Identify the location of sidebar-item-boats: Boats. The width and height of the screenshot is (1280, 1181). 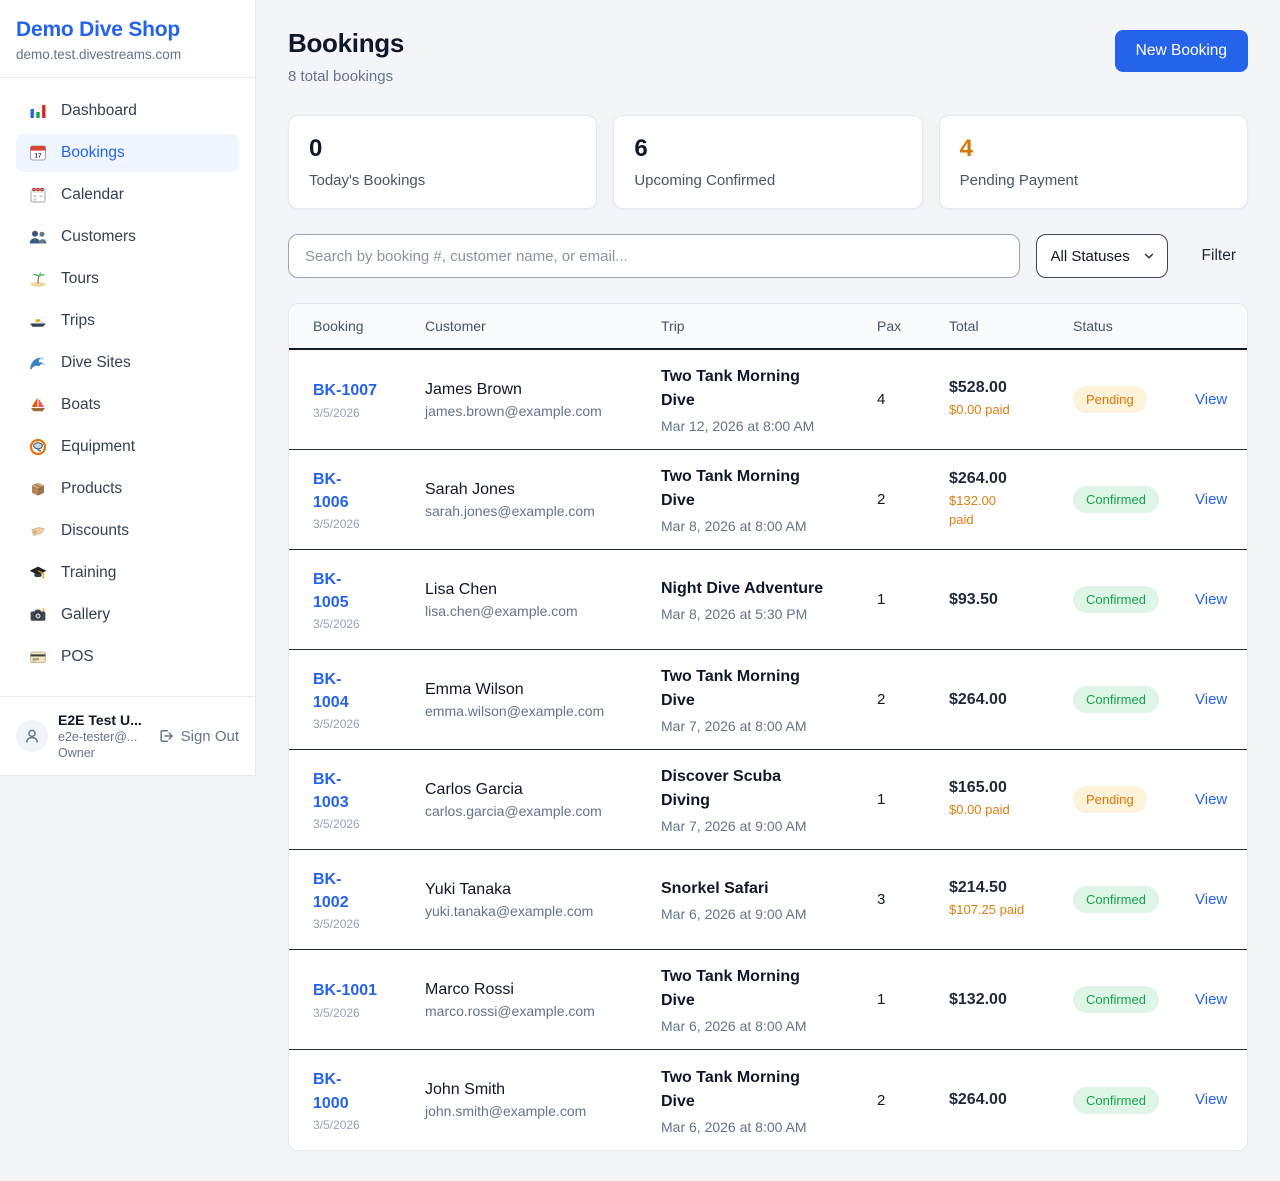
(127, 405).